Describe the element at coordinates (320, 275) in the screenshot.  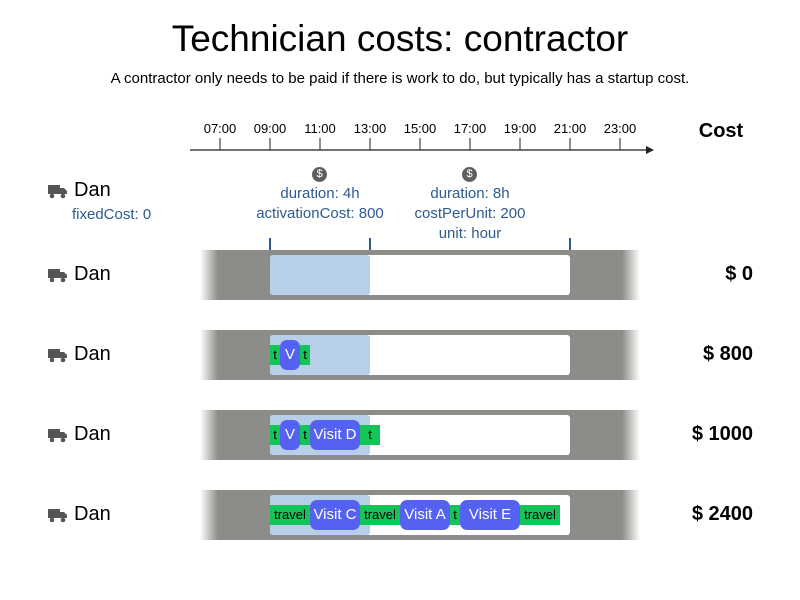
I see `activation-period` at that location.